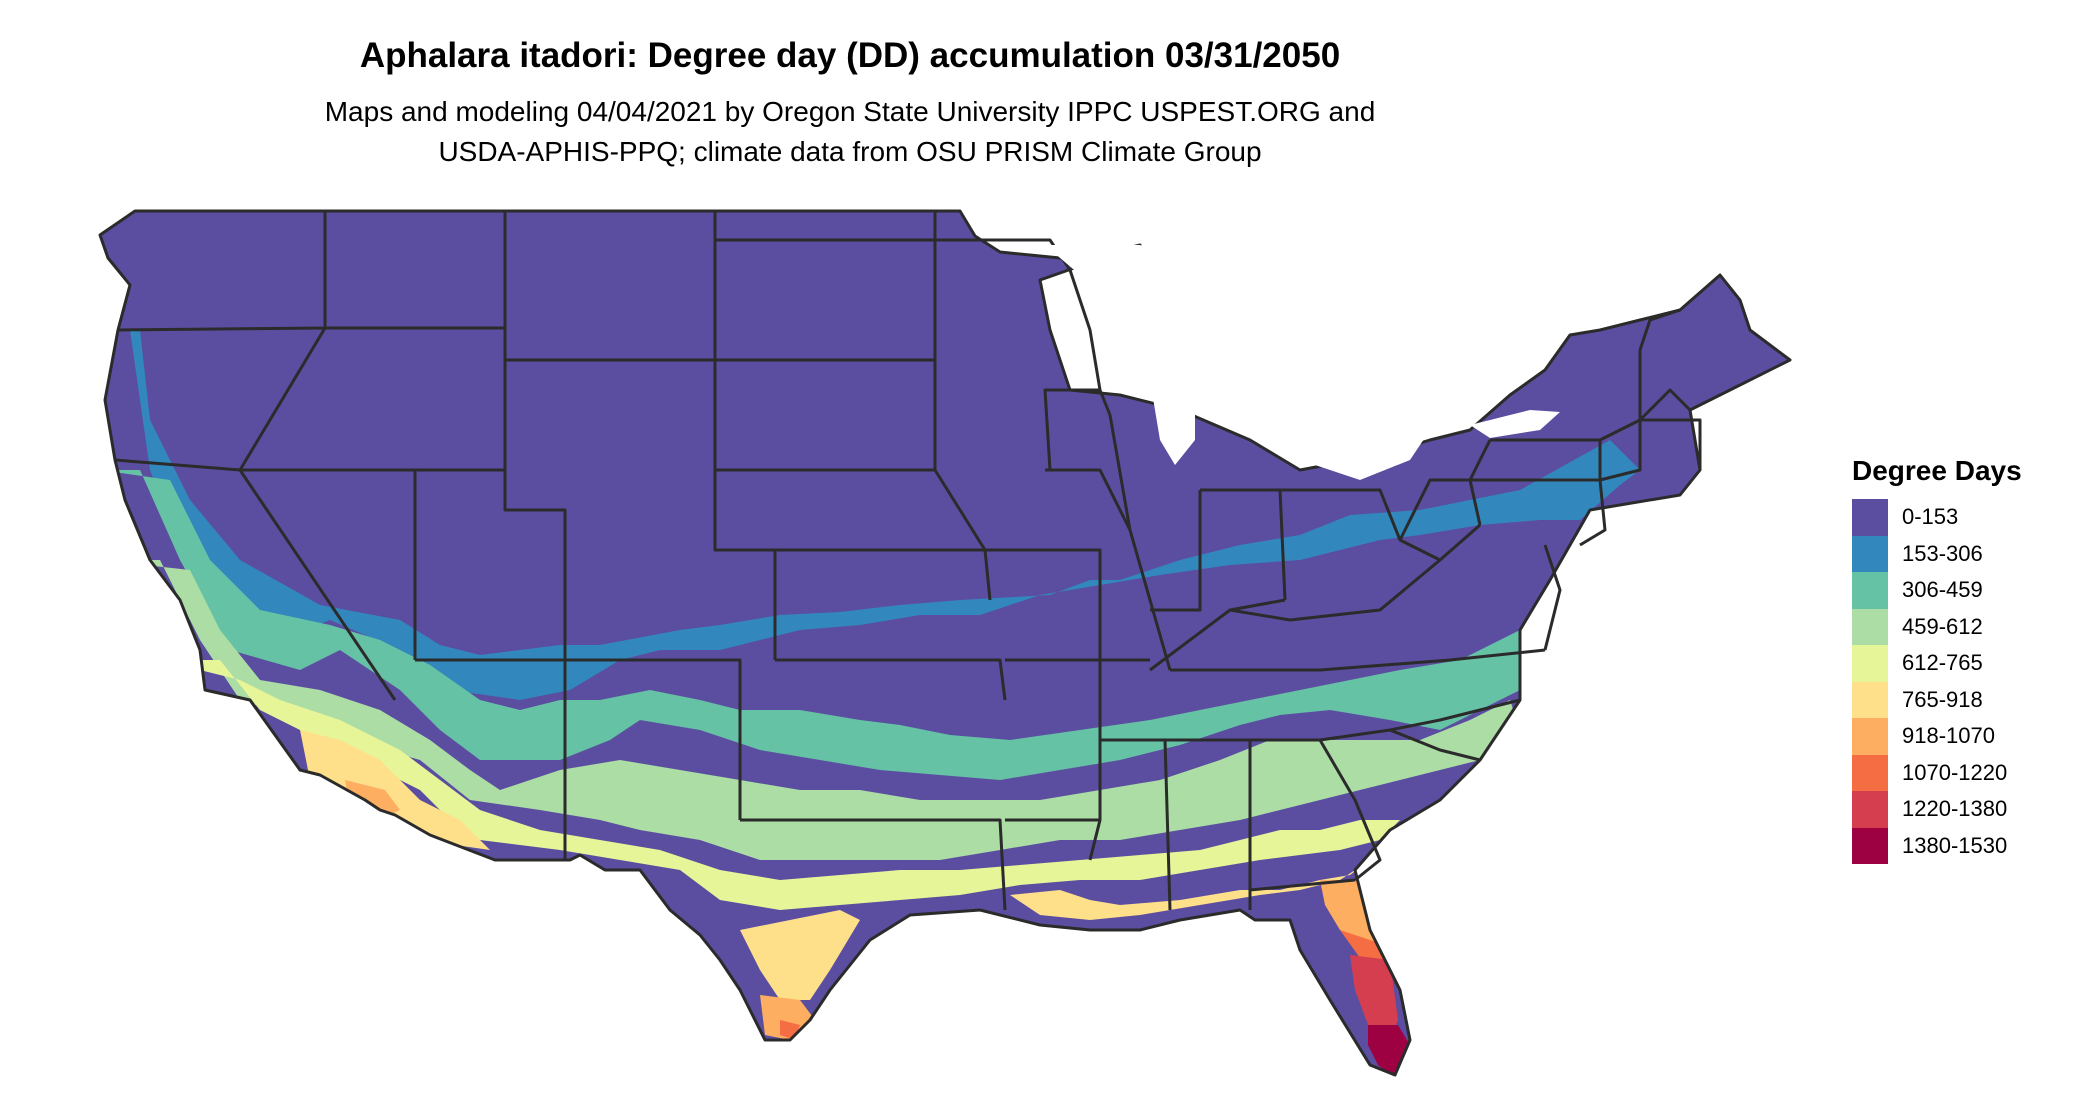 The image size is (2100, 1116). I want to click on legend-item: 153-306, so click(1937, 553).